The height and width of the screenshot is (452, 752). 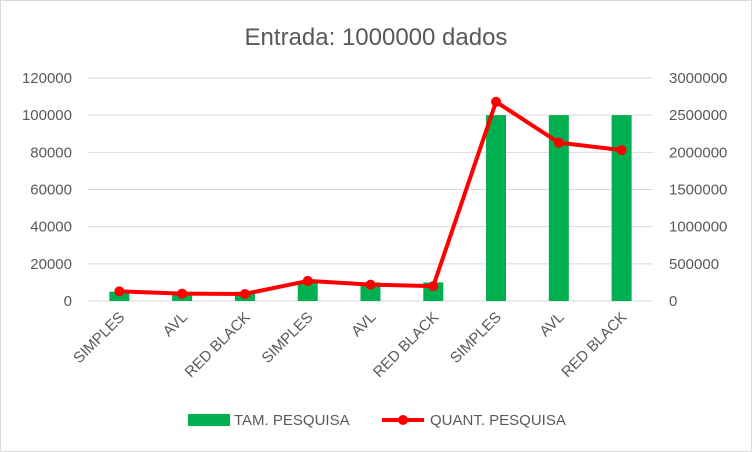 I want to click on legend-line-marker, so click(x=403, y=420).